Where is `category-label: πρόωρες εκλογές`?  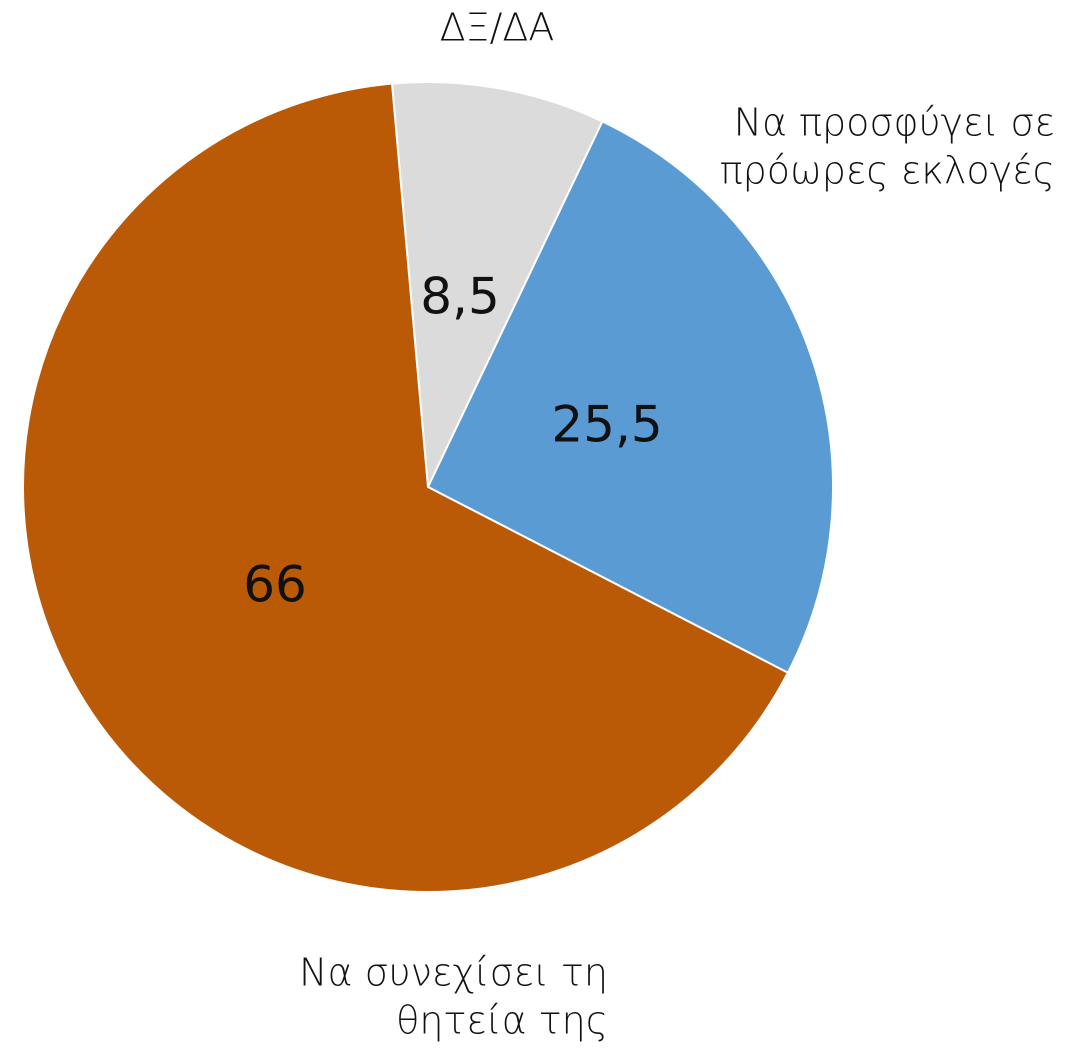 category-label: πρόωρες εκλογές is located at coordinates (887, 171).